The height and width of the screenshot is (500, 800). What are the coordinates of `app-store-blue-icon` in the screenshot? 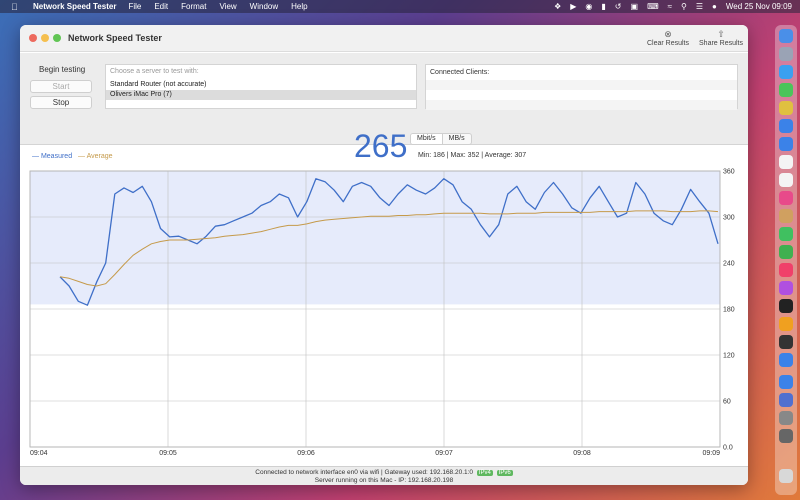 It's located at (786, 360).